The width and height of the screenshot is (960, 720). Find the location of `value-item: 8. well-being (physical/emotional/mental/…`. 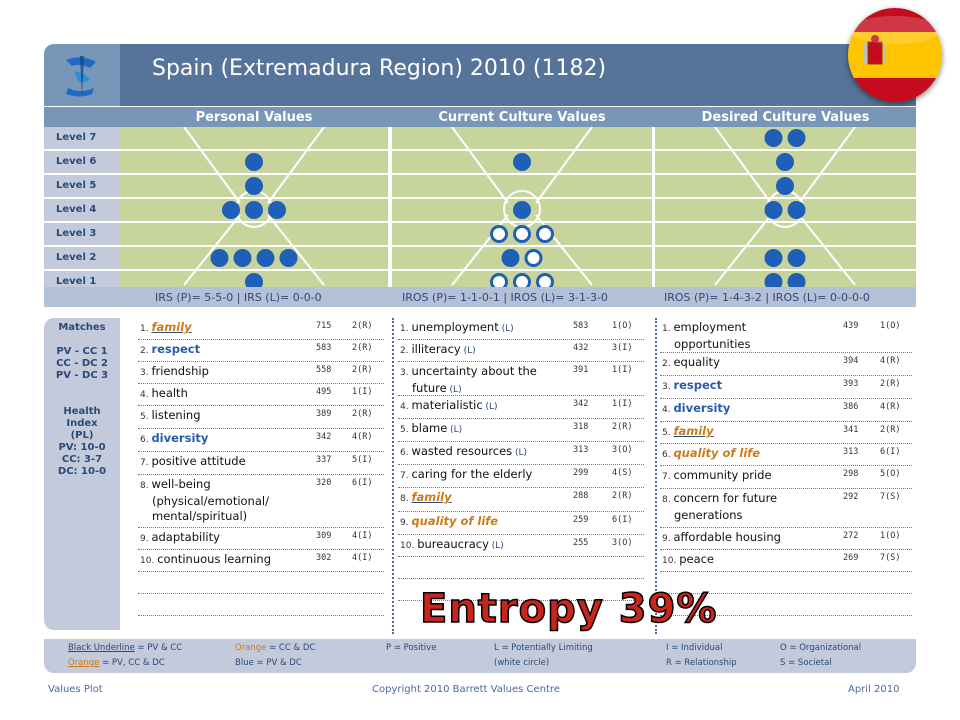

value-item: 8. well-being (physical/emotional/mental/… is located at coordinates (225, 500).